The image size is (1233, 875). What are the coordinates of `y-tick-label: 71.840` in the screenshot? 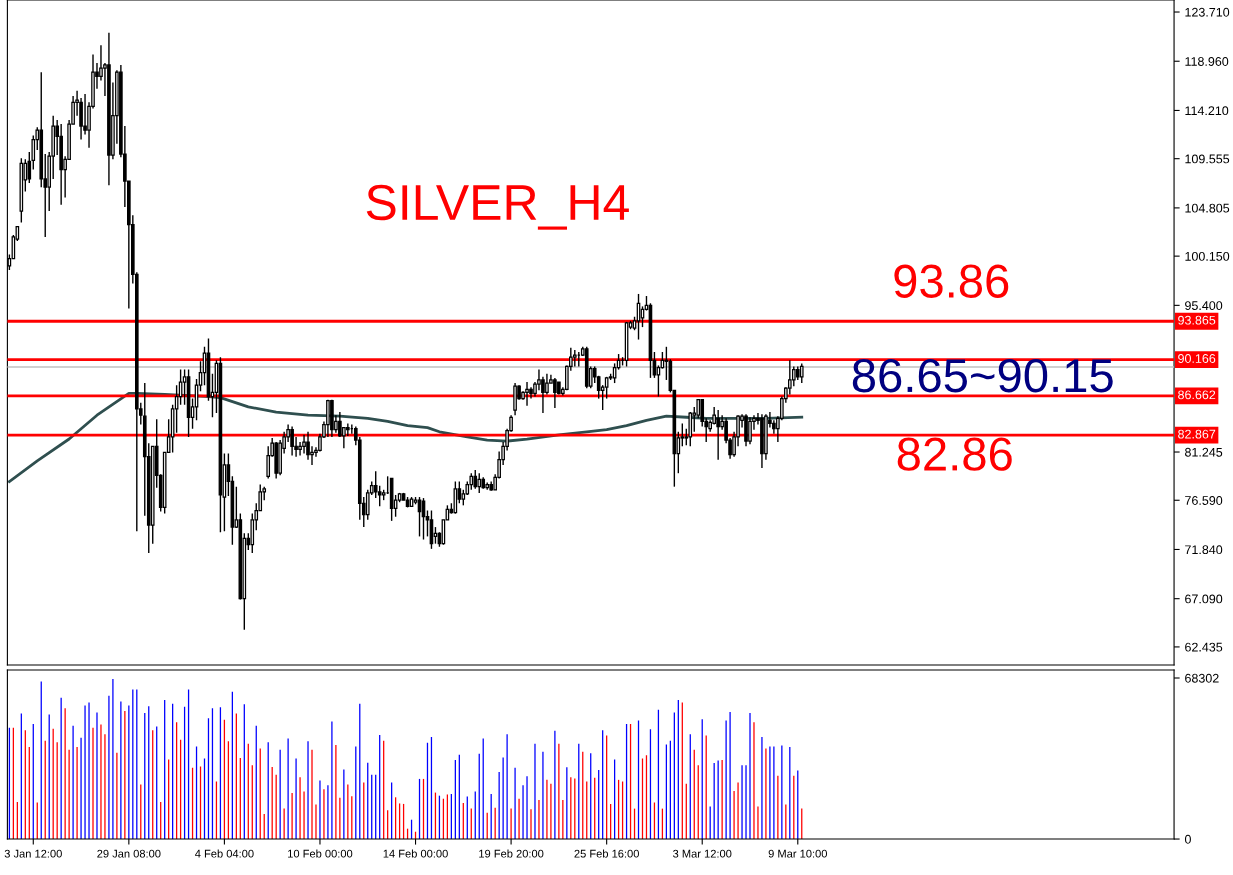 It's located at (1204, 550).